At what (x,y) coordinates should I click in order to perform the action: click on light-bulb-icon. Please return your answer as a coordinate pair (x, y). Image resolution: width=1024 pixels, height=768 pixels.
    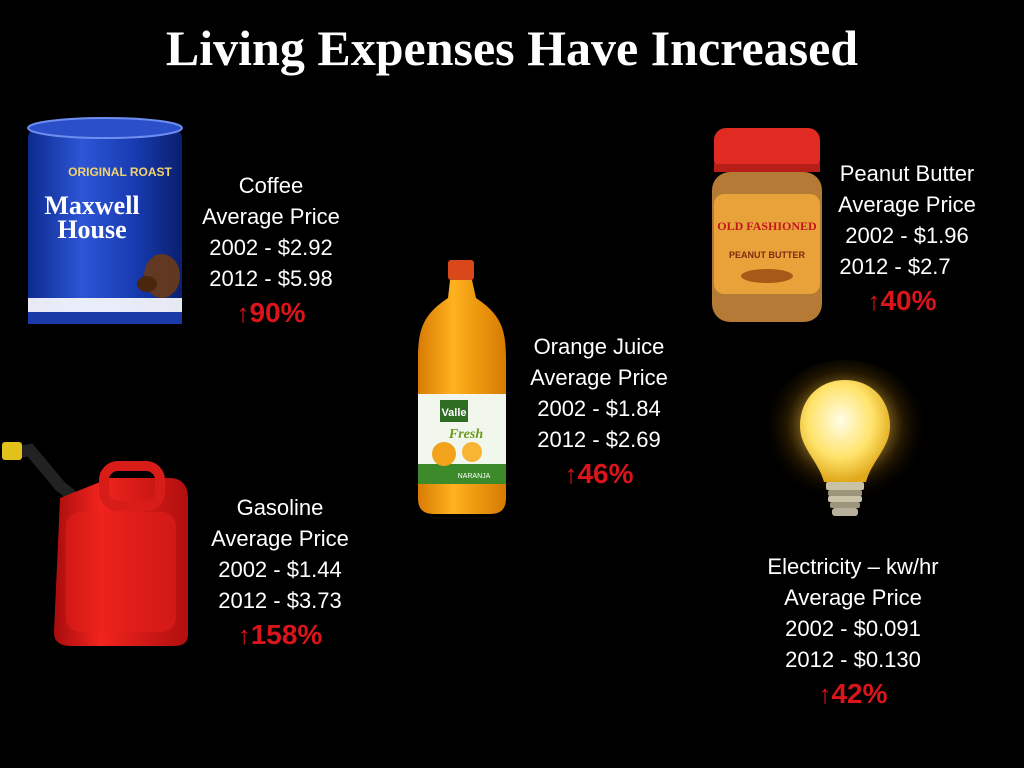
    Looking at the image, I should click on (845, 450).